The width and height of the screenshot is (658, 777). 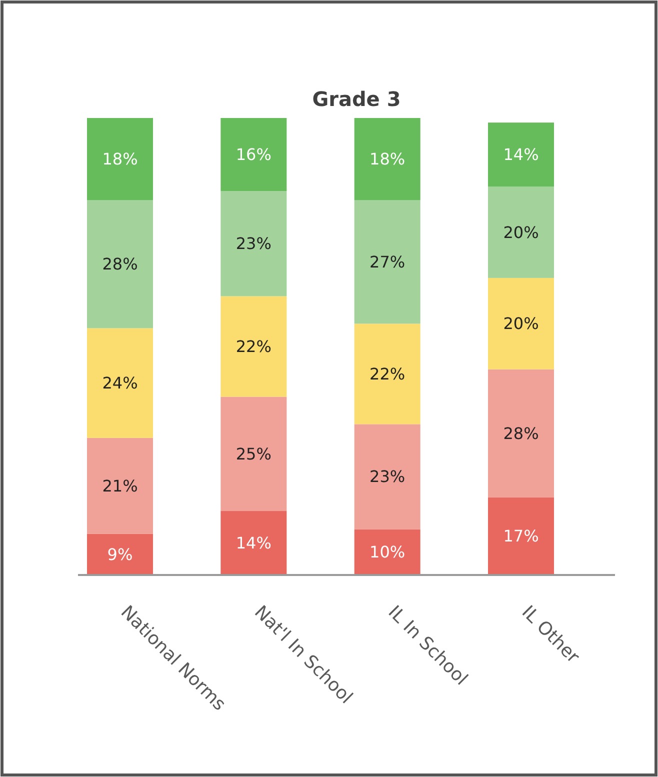 I want to click on data-label: 10%, so click(x=388, y=552).